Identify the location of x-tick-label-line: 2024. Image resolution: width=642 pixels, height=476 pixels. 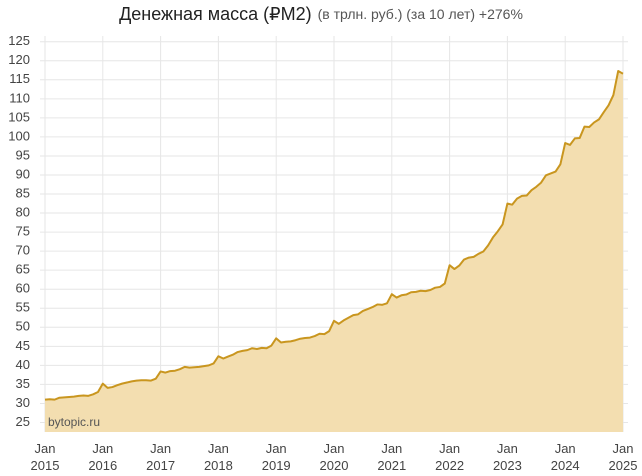
(565, 465).